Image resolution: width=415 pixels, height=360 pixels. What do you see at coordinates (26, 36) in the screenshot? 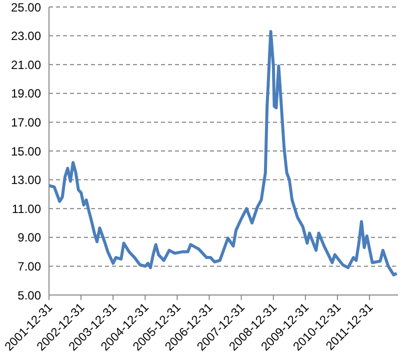
I see `y-tick-label: 23.00` at bounding box center [26, 36].